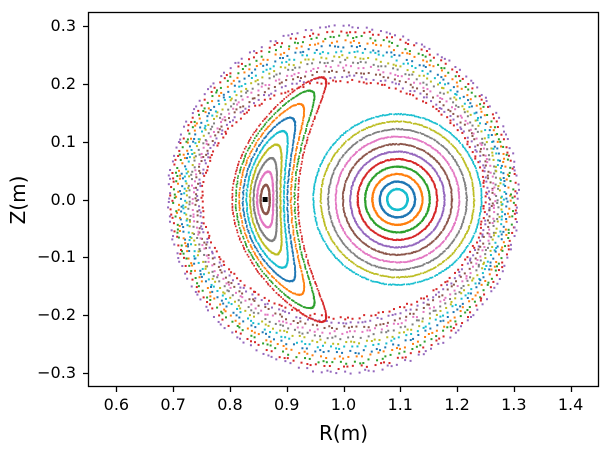 The width and height of the screenshot is (613, 455). Describe the element at coordinates (63, 199) in the screenshot. I see `y-tick-label: 0.0` at that location.